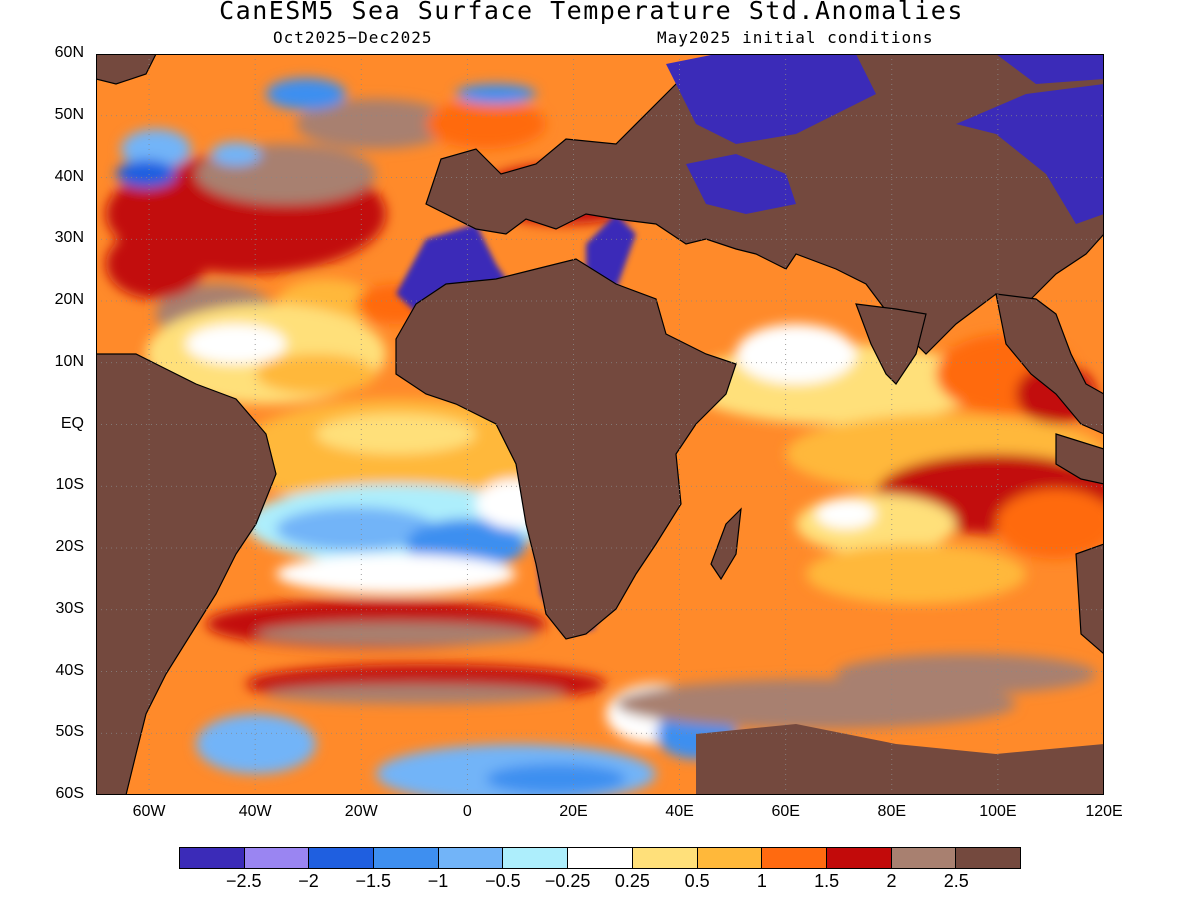  What do you see at coordinates (567, 881) in the screenshot?
I see `colorbar-label: −0.25` at bounding box center [567, 881].